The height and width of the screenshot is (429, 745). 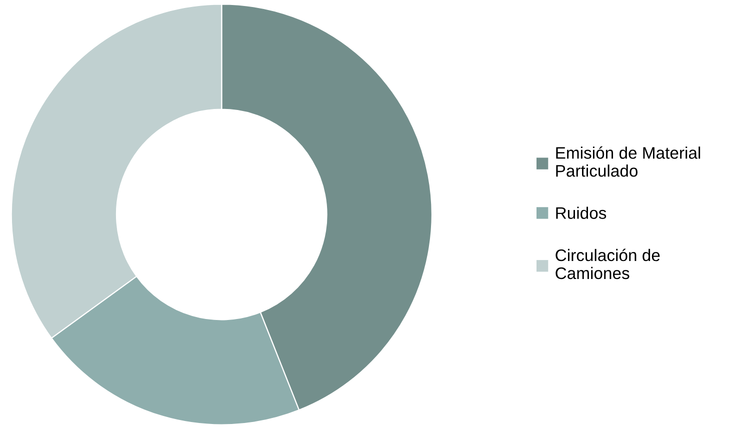 What do you see at coordinates (581, 212) in the screenshot?
I see `legend-label: Ruidos` at bounding box center [581, 212].